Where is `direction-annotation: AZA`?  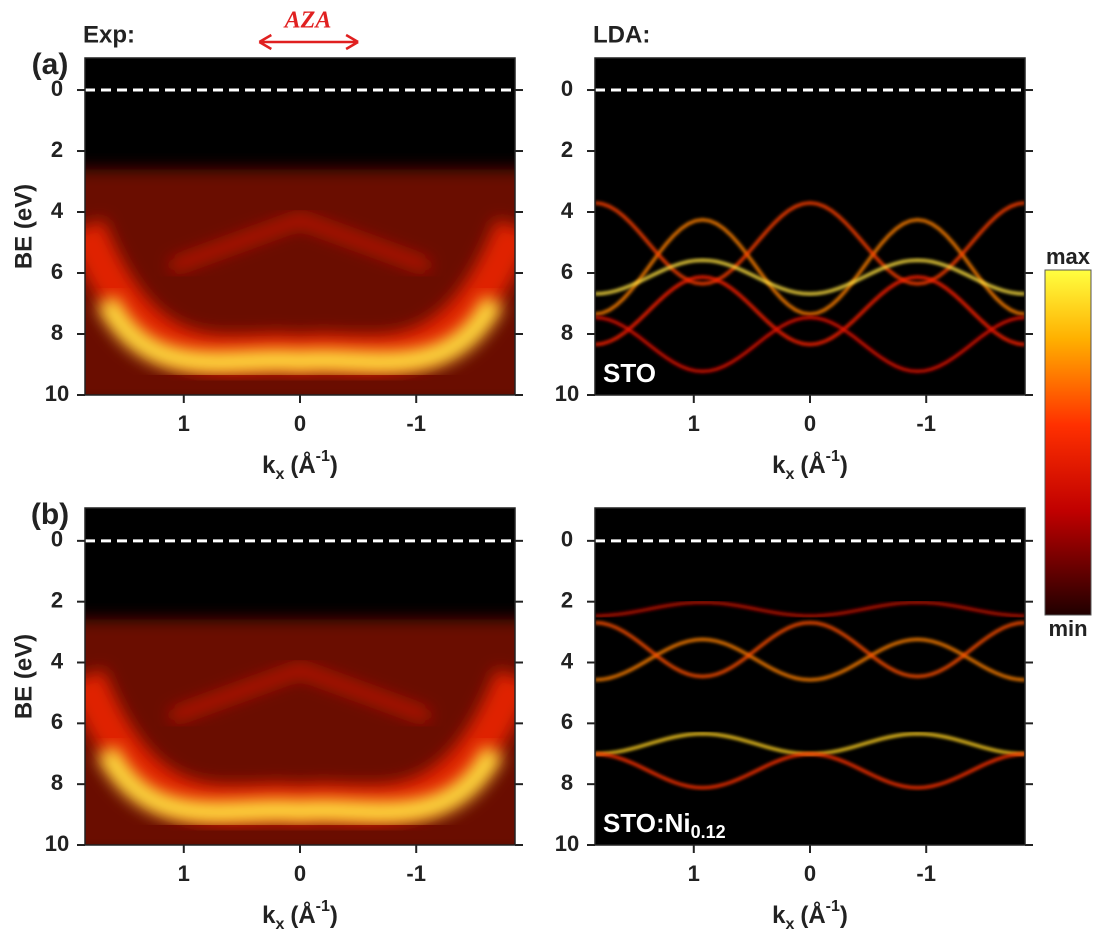 direction-annotation: AZA is located at coordinates (307, 21).